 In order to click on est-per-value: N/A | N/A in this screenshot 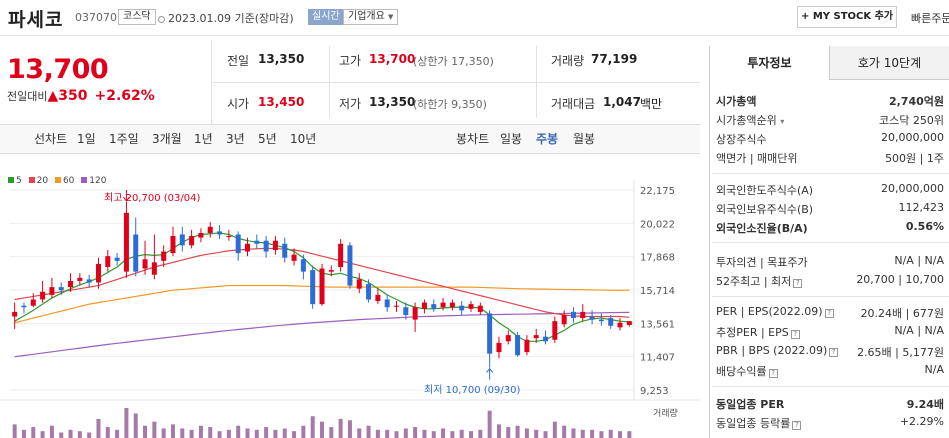, I will do `click(919, 330)`.